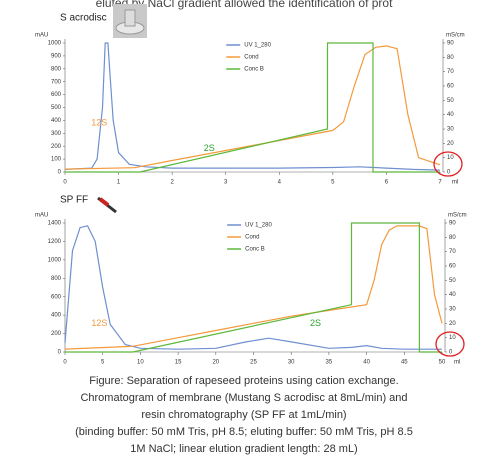 This screenshot has width=489, height=465. Describe the element at coordinates (119, 183) in the screenshot. I see `x-tick-label: 1` at that location.